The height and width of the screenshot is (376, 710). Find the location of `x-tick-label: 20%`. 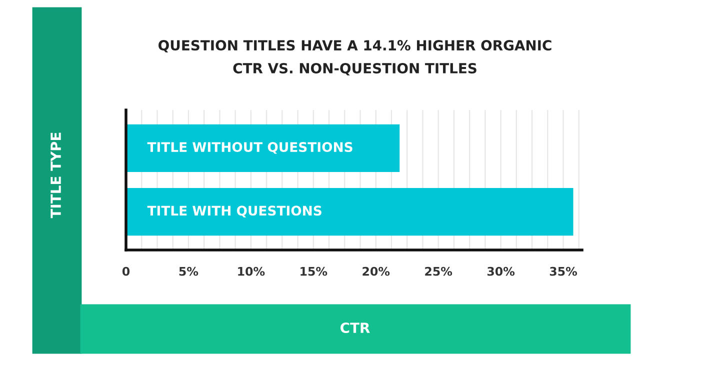

x-tick-label: 20% is located at coordinates (376, 271).